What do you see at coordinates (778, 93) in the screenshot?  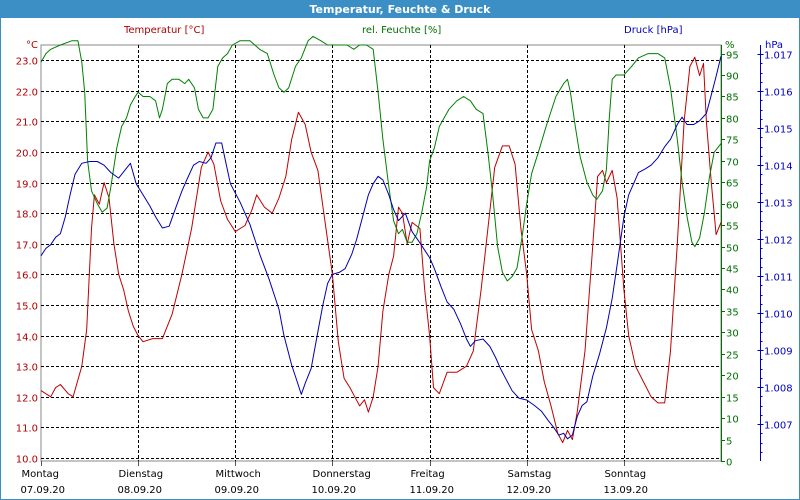 I see `pressure-tick-label: 1.016` at bounding box center [778, 93].